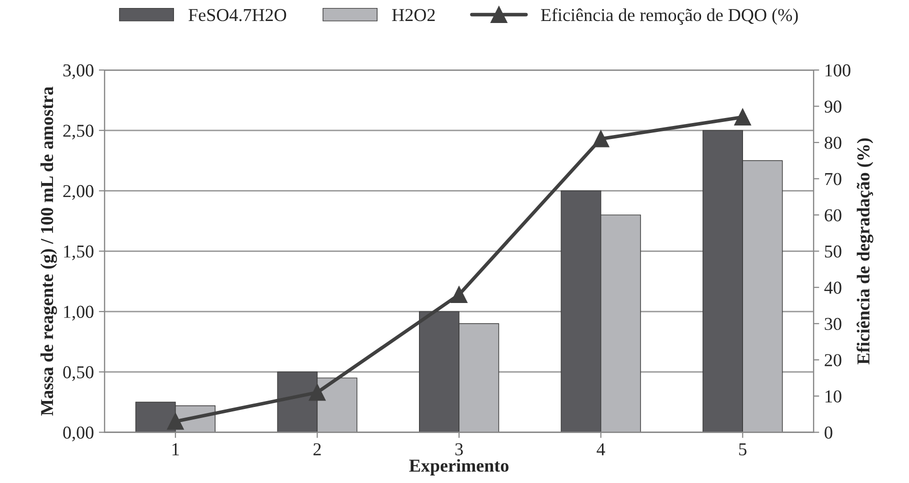  What do you see at coordinates (833, 251) in the screenshot?
I see `y2-tick-label: 50` at bounding box center [833, 251].